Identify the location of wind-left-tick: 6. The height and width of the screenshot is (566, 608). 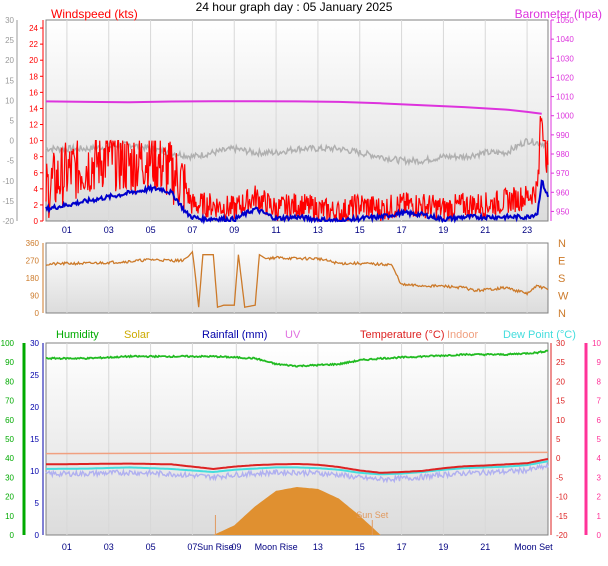
(36, 173).